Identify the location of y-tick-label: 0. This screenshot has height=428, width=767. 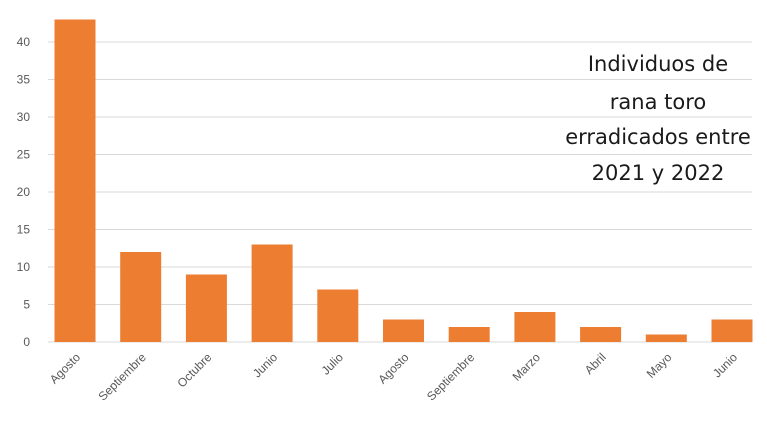
(26, 342).